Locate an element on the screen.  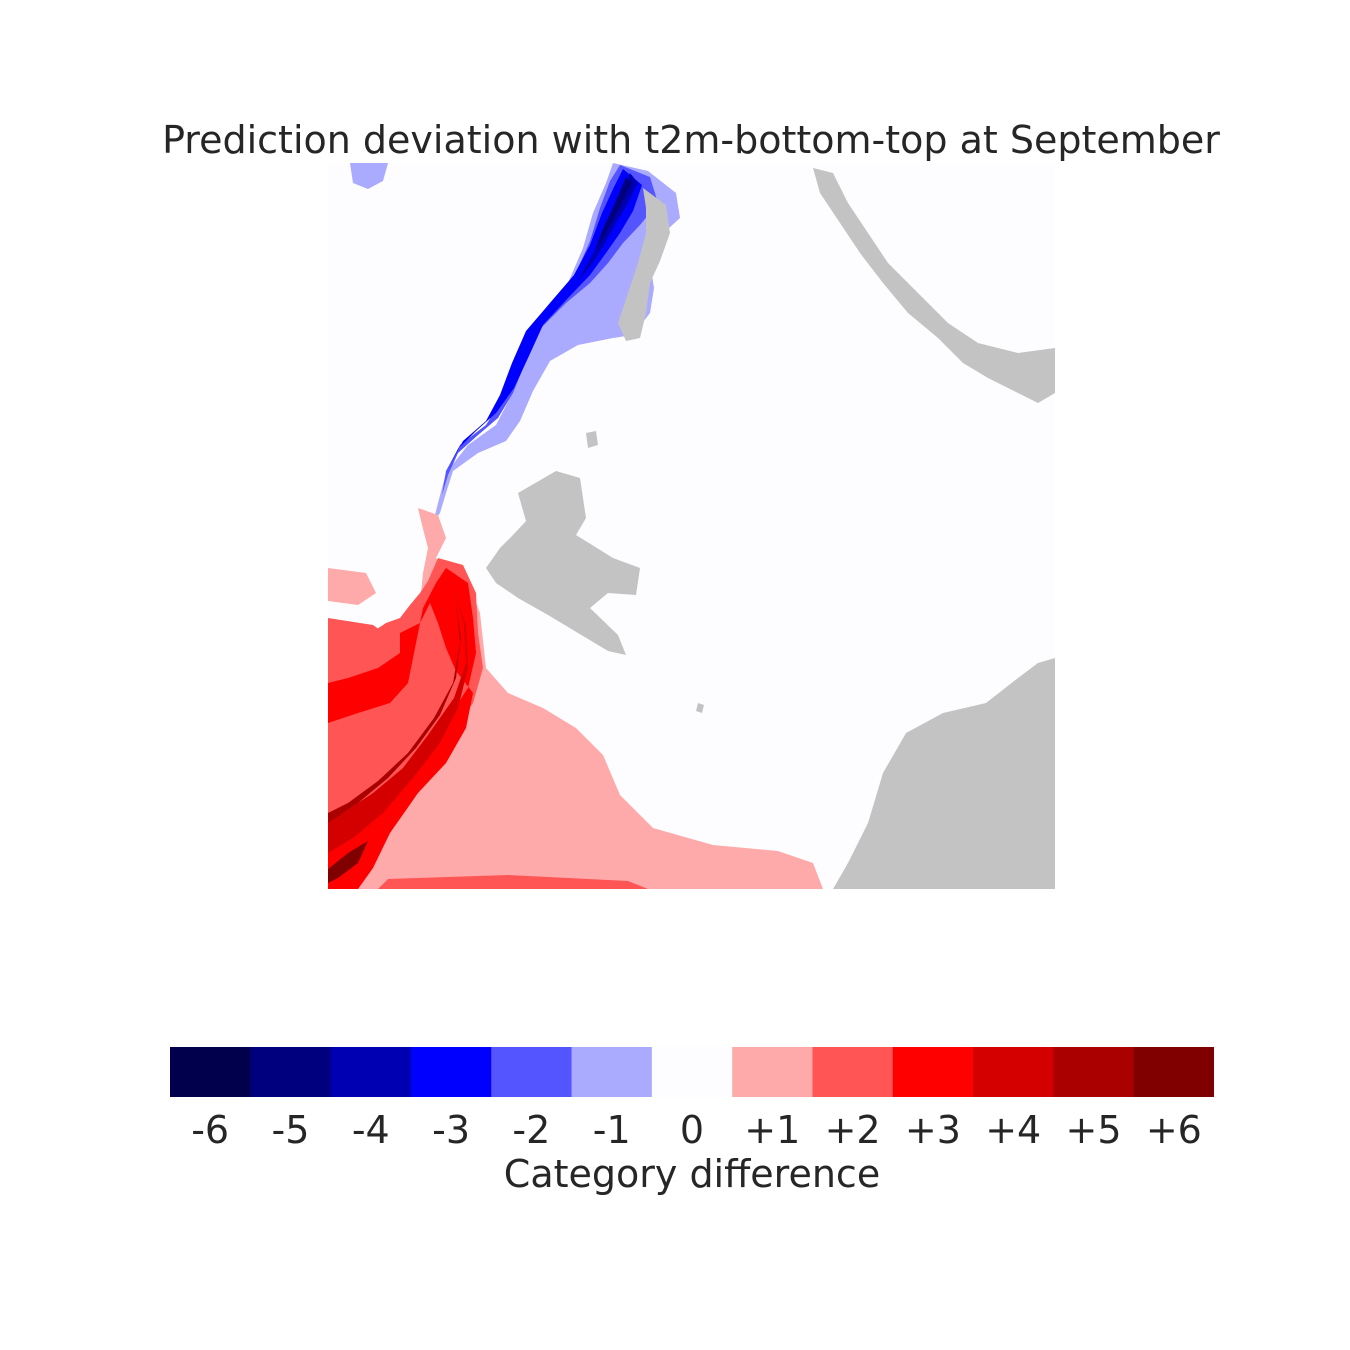
land-small-island-b is located at coordinates (700, 708).